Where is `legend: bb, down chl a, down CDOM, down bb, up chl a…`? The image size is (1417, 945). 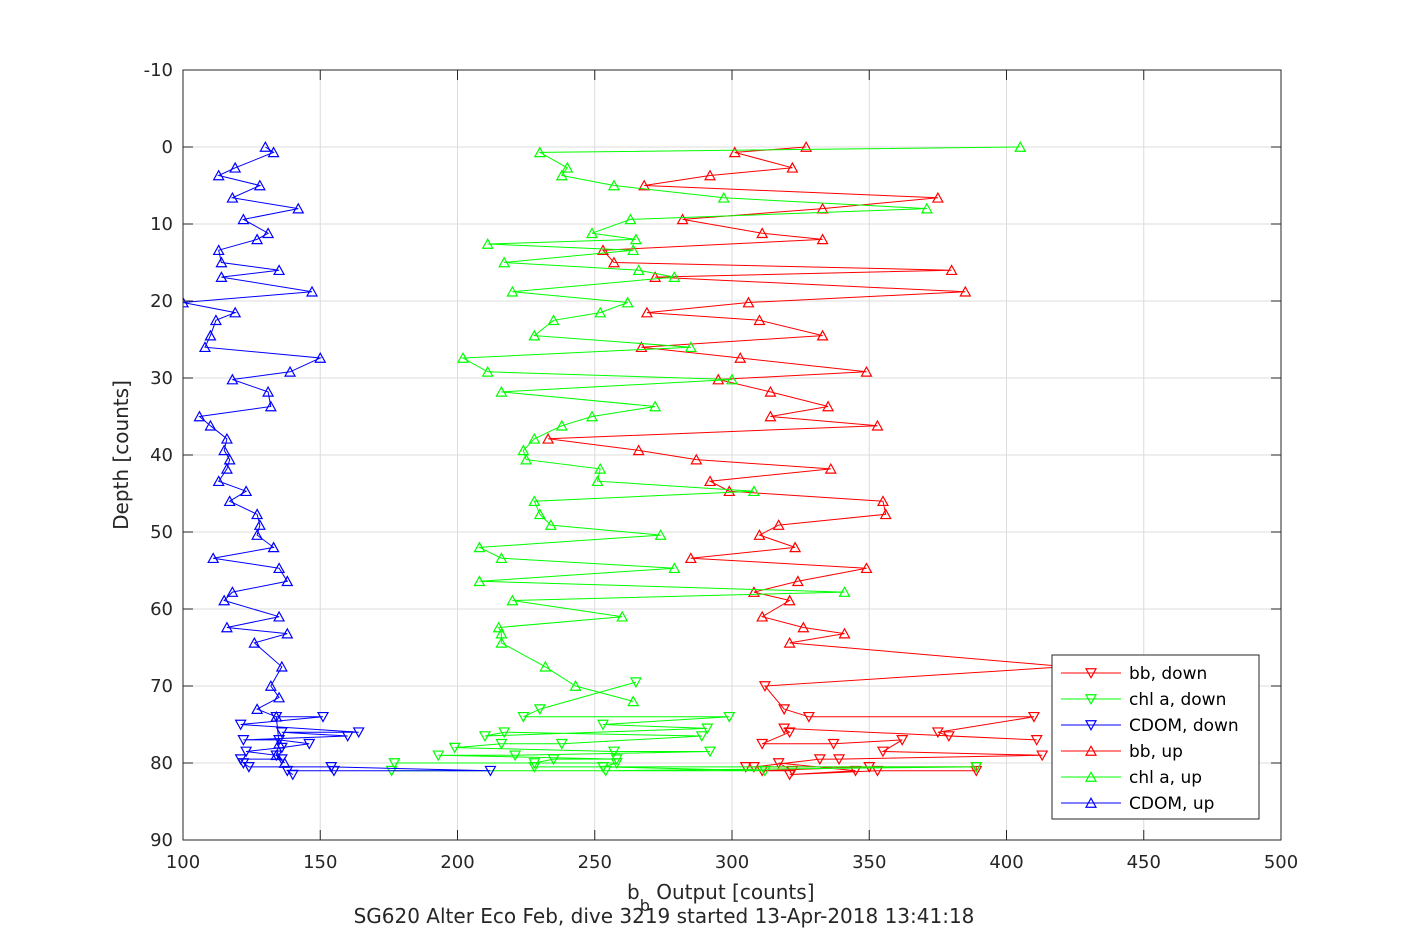 legend: bb, down chl a, down CDOM, down bb, up chl a… is located at coordinates (1155, 737).